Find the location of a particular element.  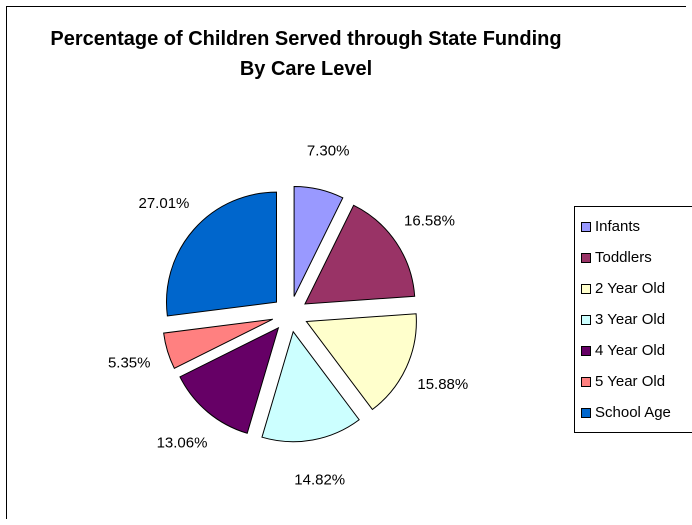

data-label-4-year-old: 13.06% is located at coordinates (182, 443).